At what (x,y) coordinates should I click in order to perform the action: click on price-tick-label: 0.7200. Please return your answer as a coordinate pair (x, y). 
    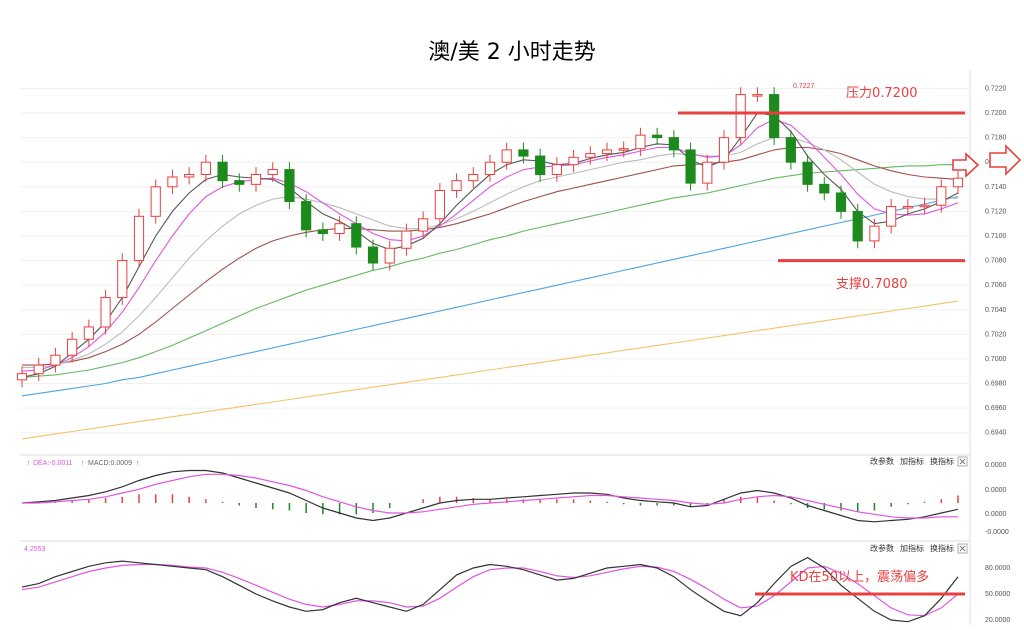
    Looking at the image, I should click on (996, 113).